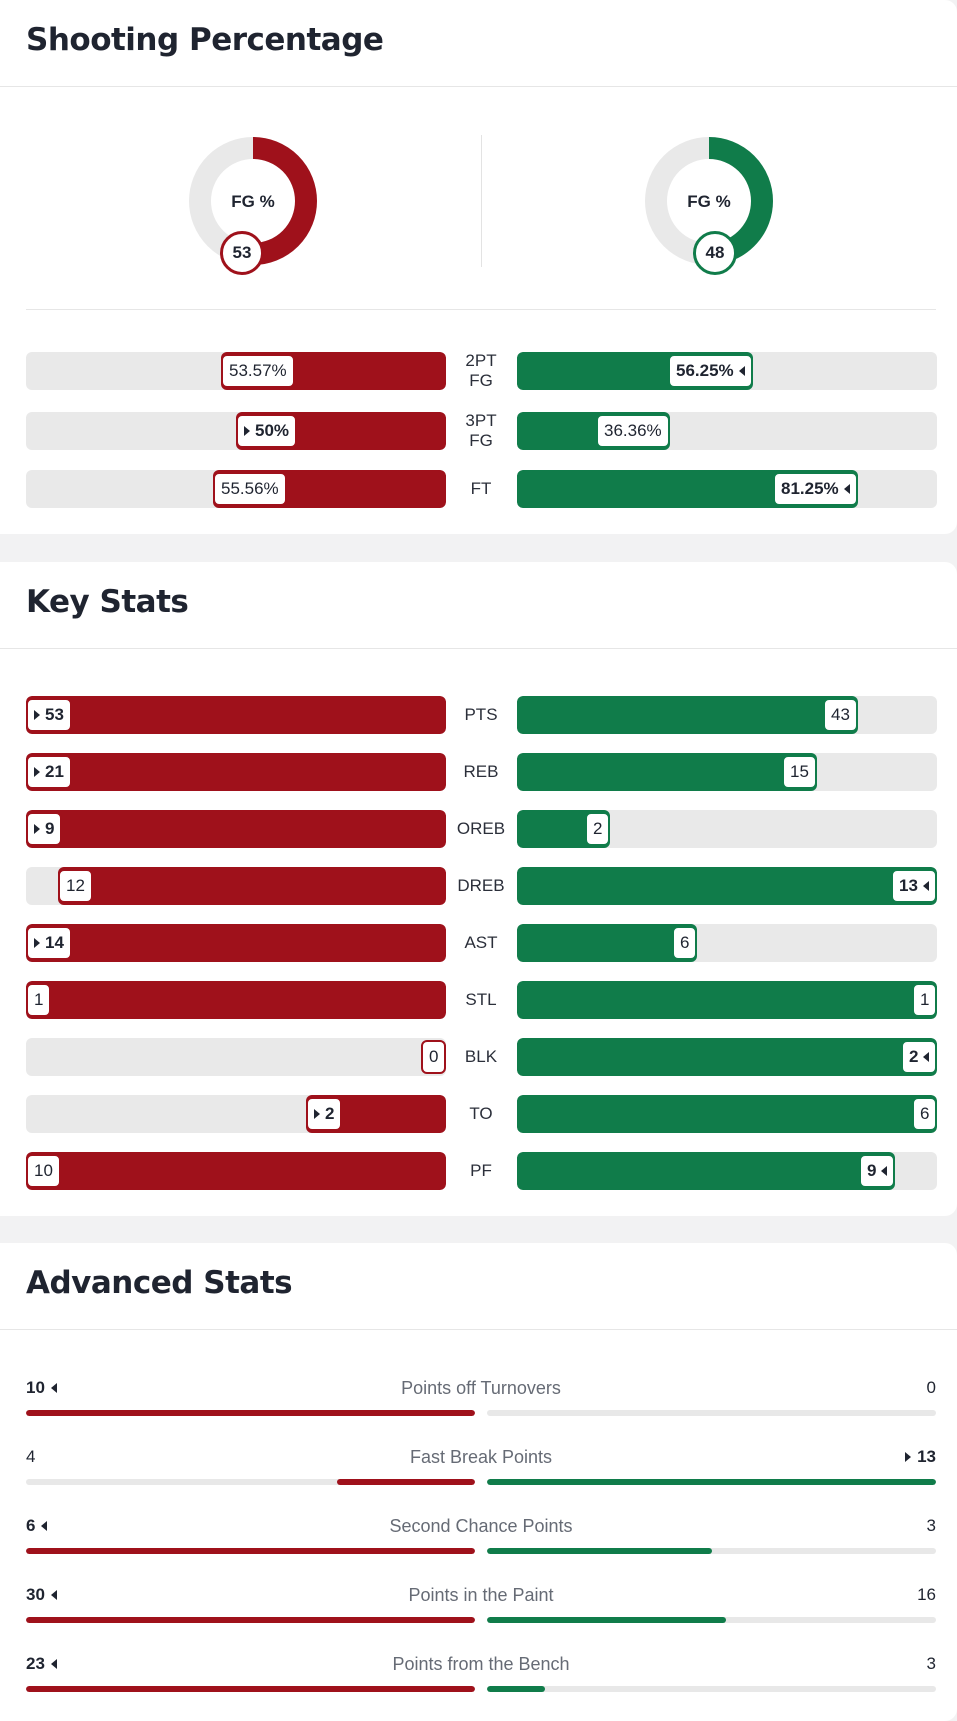 This screenshot has width=957, height=1721. I want to click on team-a-value-pill: 21, so click(49, 772).